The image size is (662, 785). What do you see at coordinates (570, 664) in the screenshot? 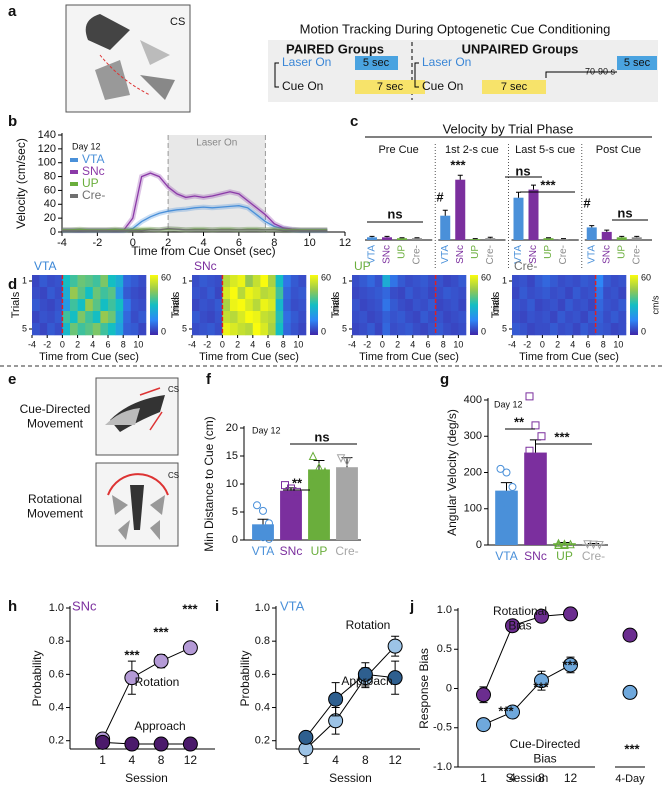
I see `annotation: ***` at bounding box center [570, 664].